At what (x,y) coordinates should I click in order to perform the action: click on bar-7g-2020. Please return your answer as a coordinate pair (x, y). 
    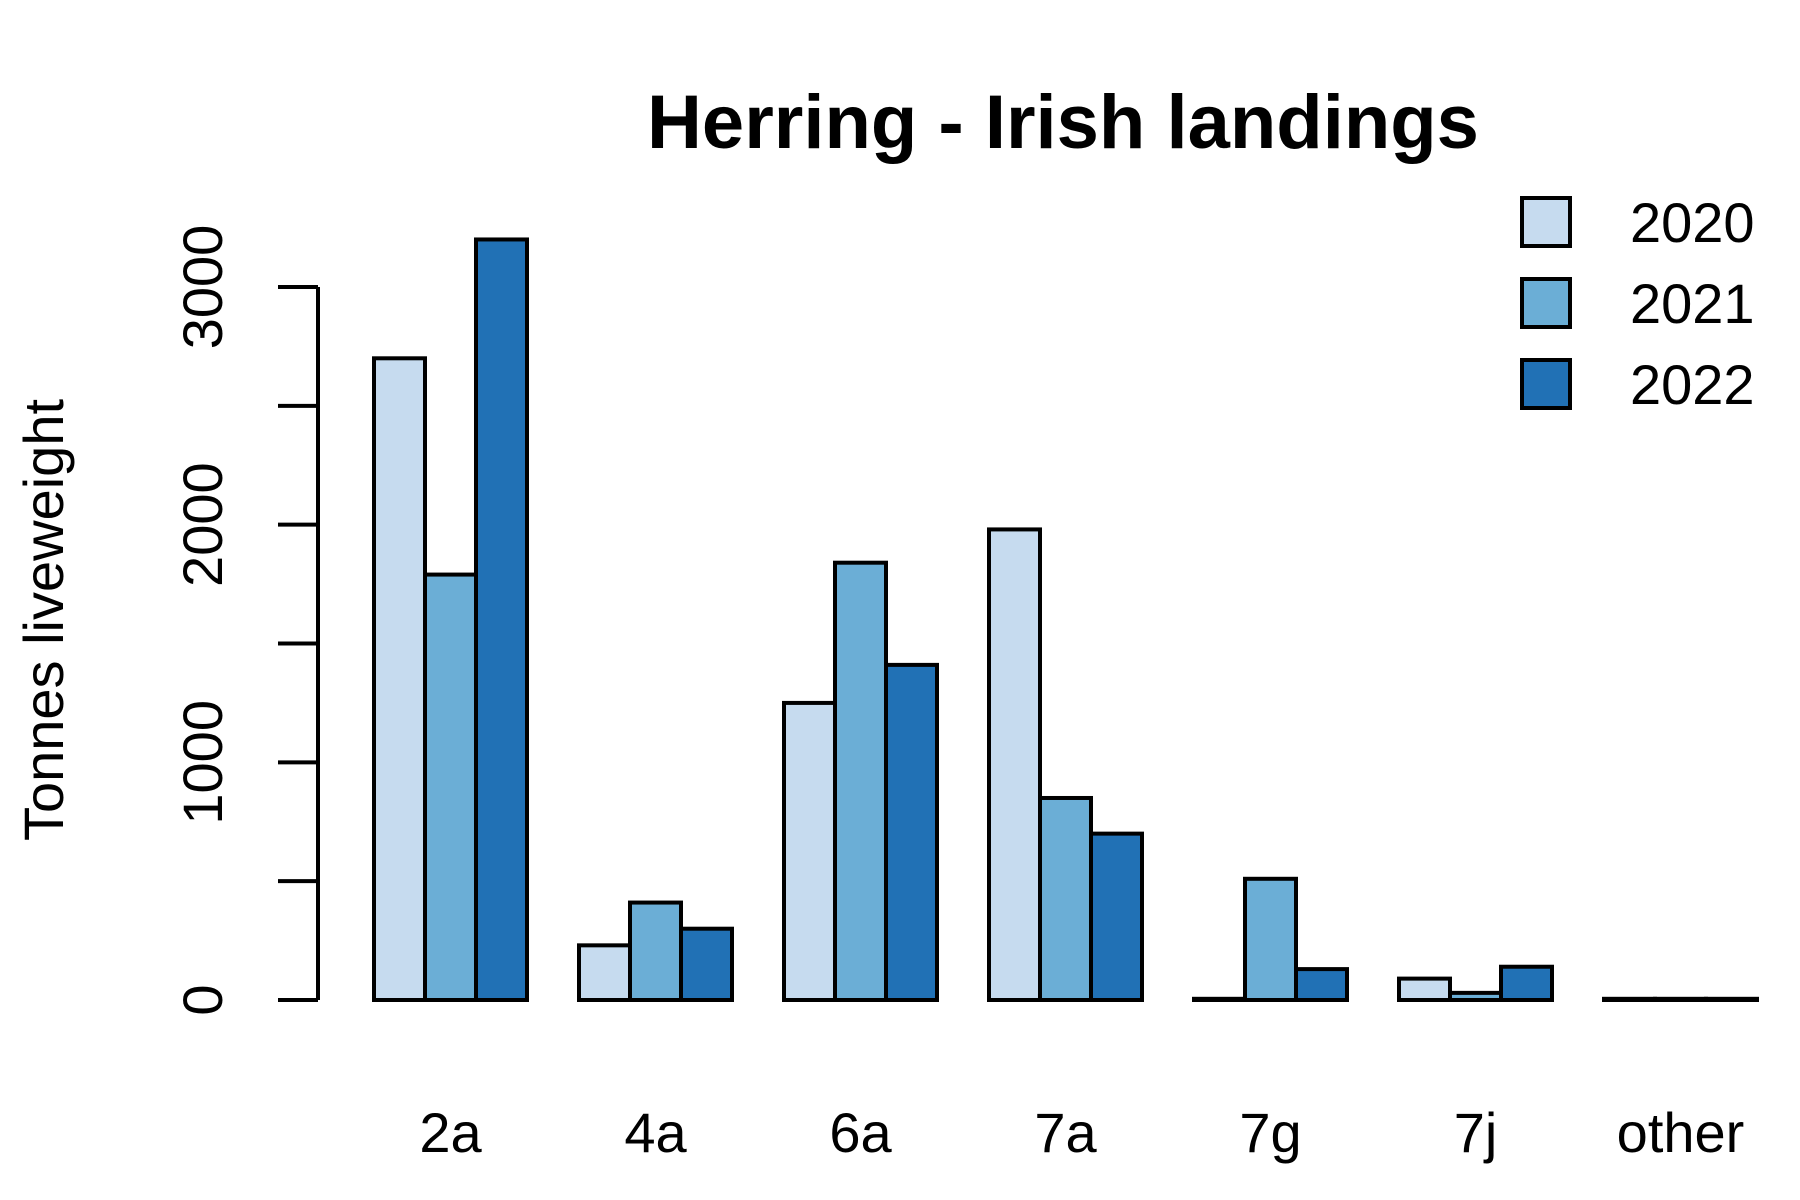
    Looking at the image, I should click on (1219, 999).